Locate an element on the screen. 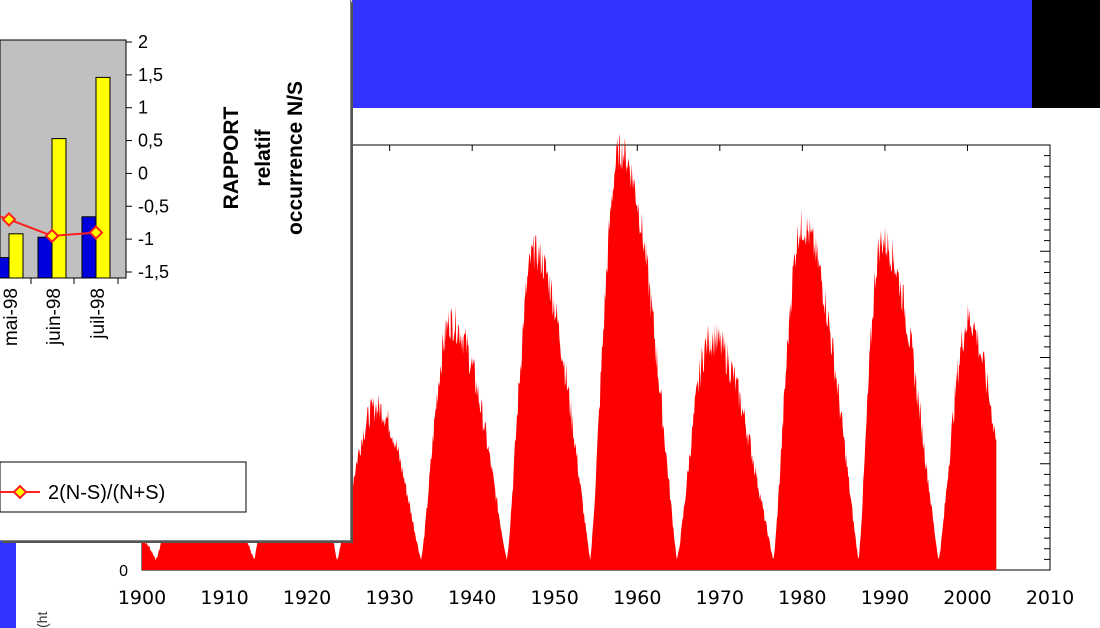 The width and height of the screenshot is (1100, 628). inset-y2-tick-label: 2 is located at coordinates (143, 42).